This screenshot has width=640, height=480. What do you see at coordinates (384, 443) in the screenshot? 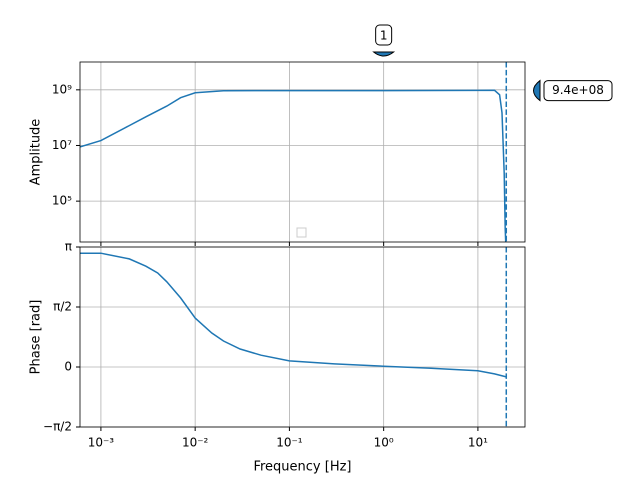
I see `x-tick-label: 10⁰` at bounding box center [384, 443].